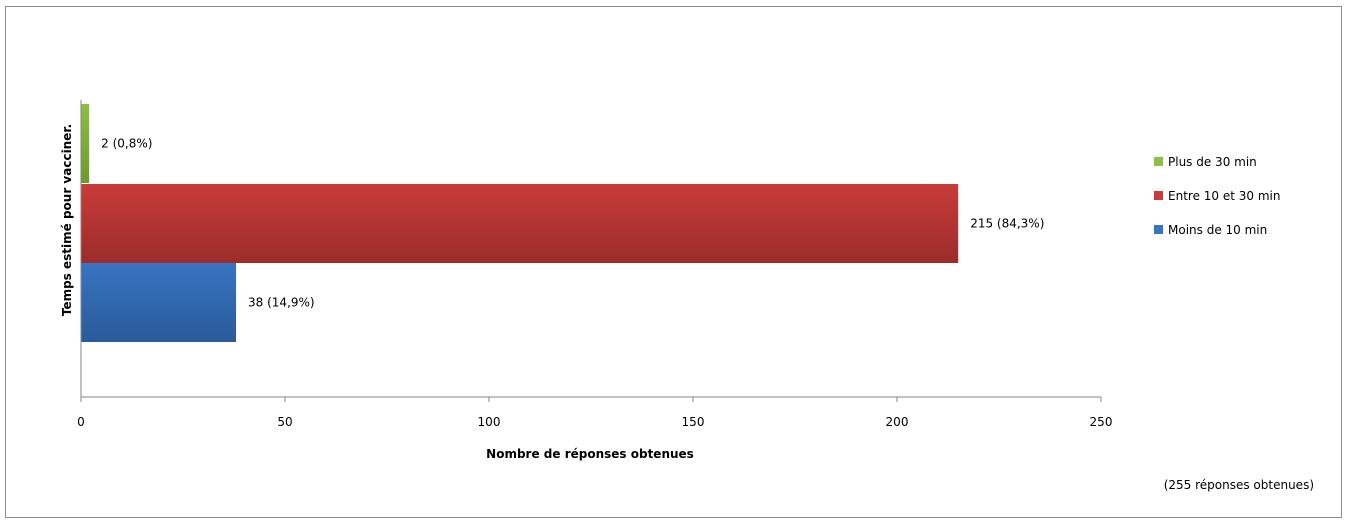 This screenshot has height=527, width=1350. Describe the element at coordinates (693, 422) in the screenshot. I see `x-tick-label: 150` at that location.